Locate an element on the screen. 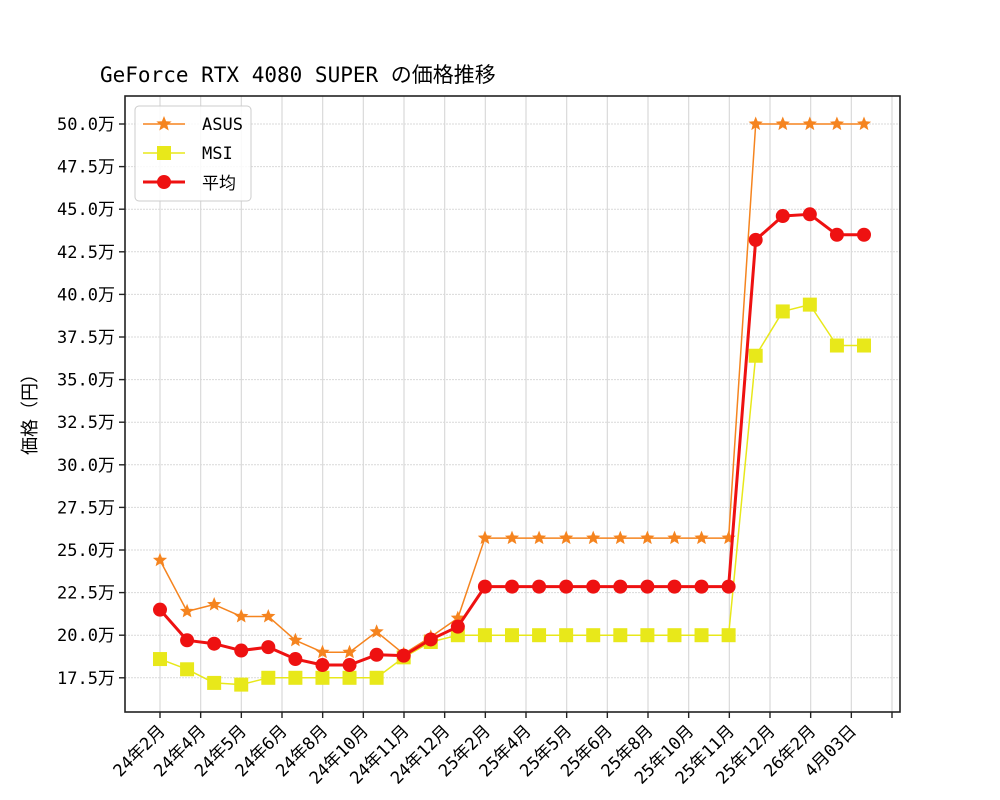 The width and height of the screenshot is (1000, 800). legend-item-msi: MSI is located at coordinates (188, 154).